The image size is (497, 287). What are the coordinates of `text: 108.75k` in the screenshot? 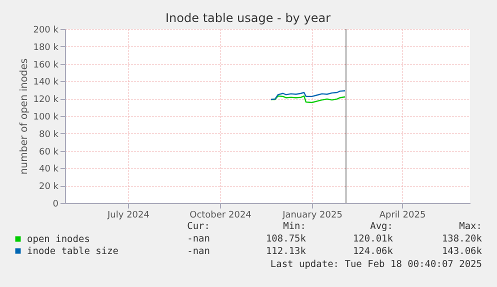 It's located at (286, 239).